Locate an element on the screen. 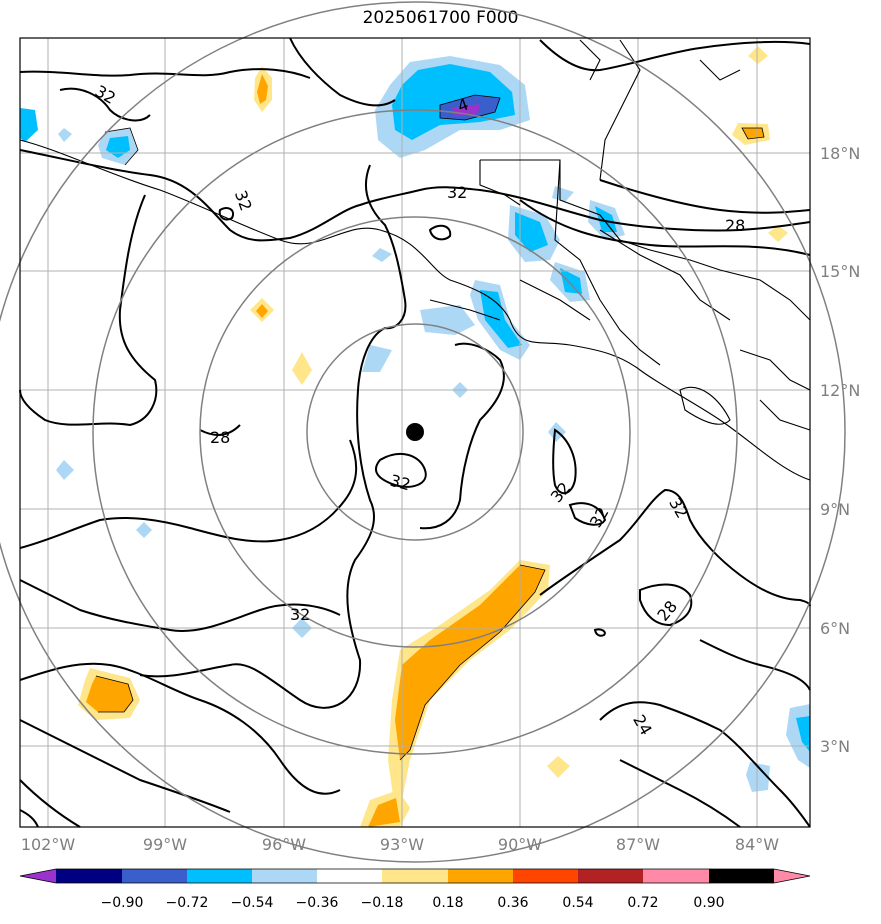 This screenshot has width=881, height=924. colorbar-label: 0.36 is located at coordinates (512, 903).